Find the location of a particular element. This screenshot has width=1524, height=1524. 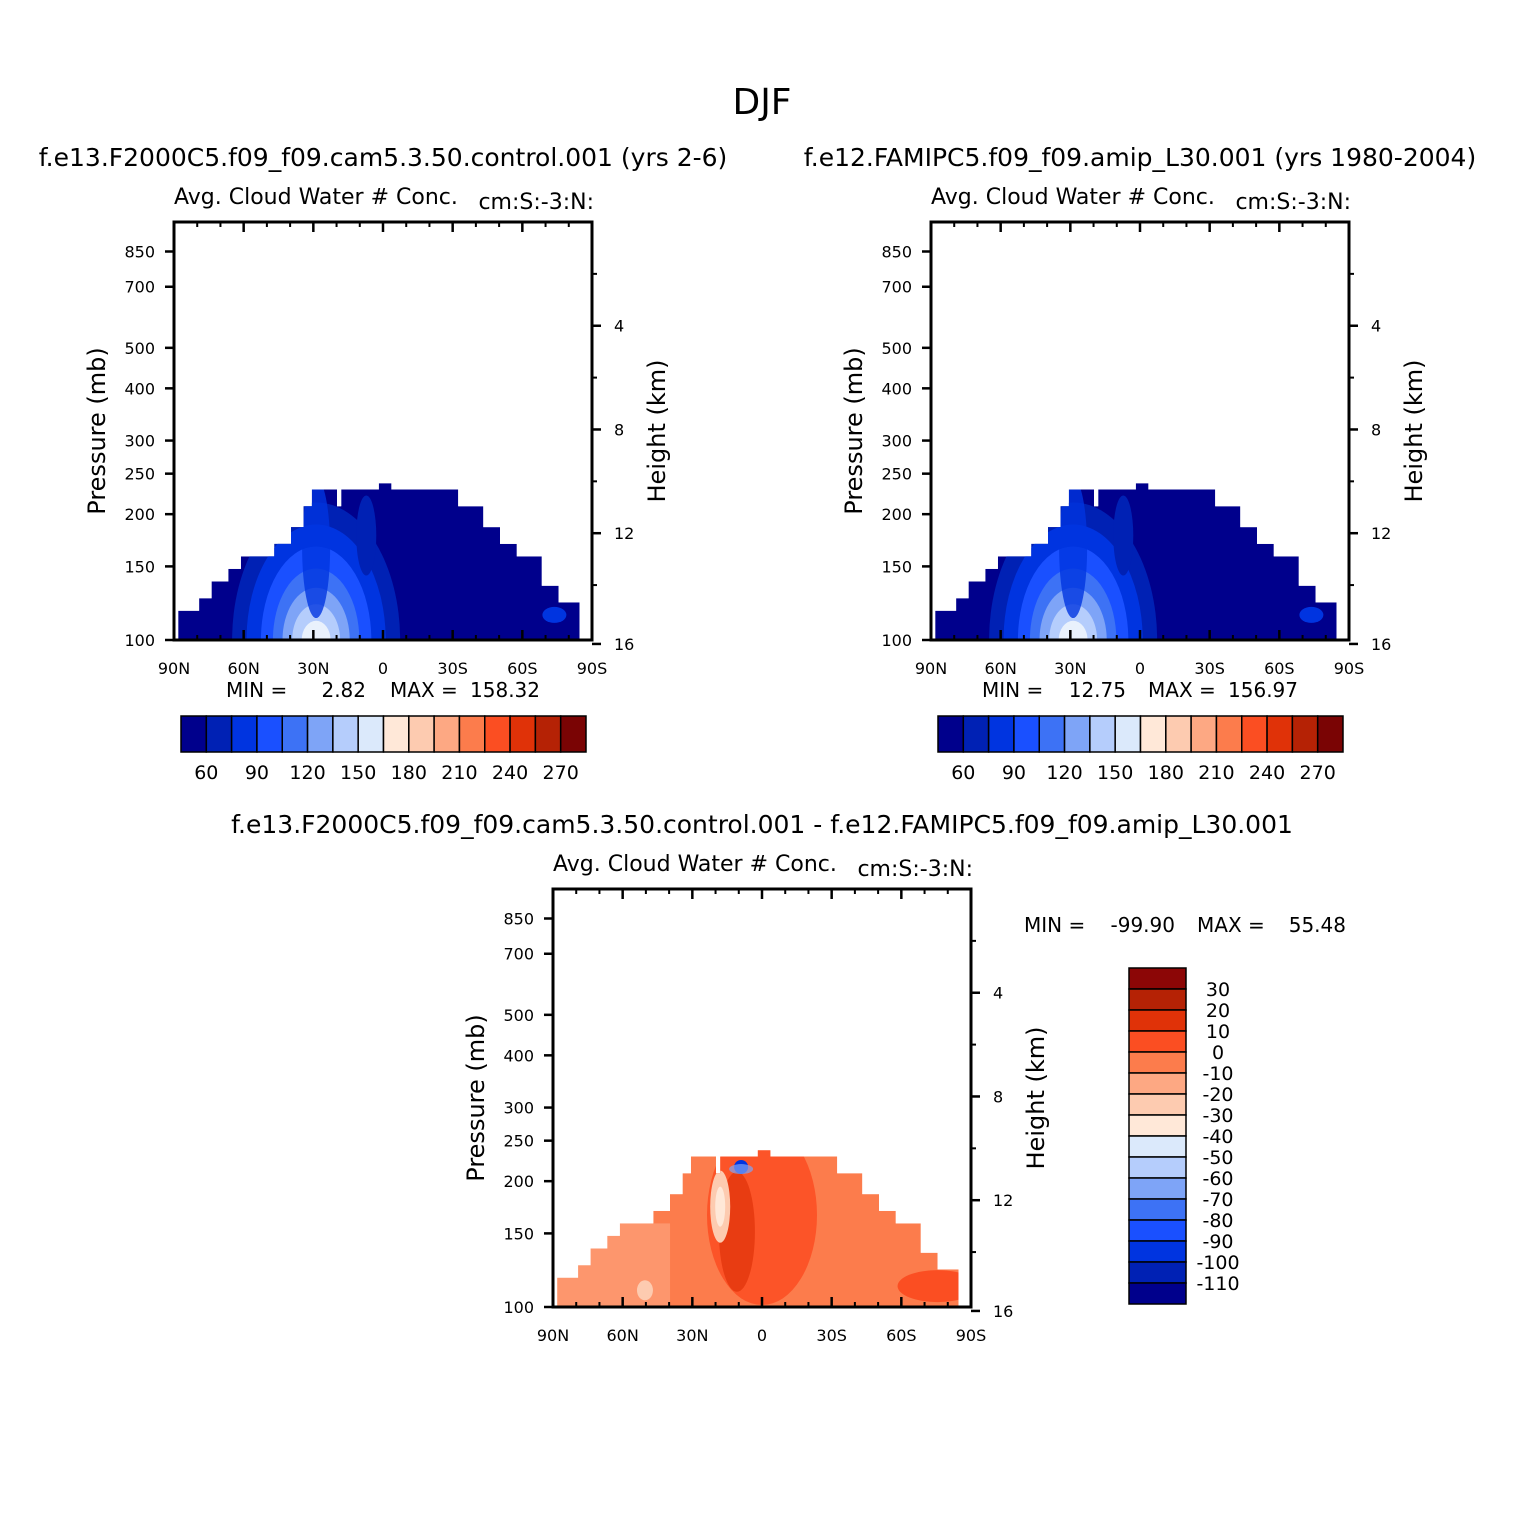

colorbar-label: -100 is located at coordinates (1217, 1263).